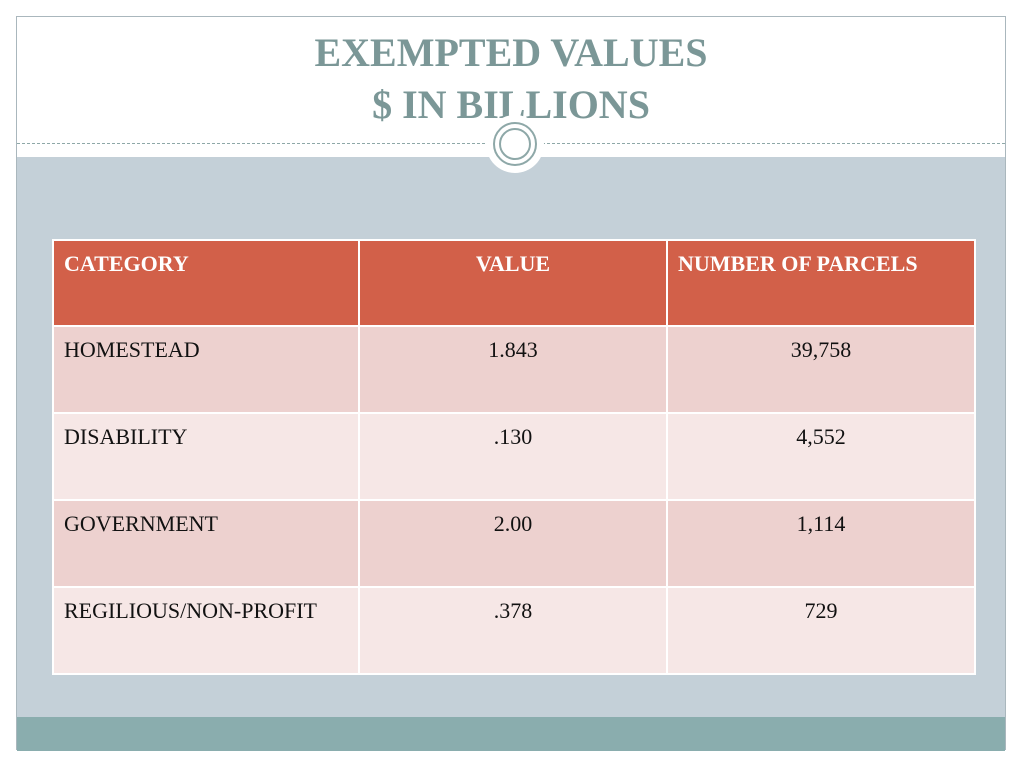 This screenshot has width=1024, height=768. I want to click on table-row: REGILIOUS/NON-PROFIT .378 729, so click(514, 630).